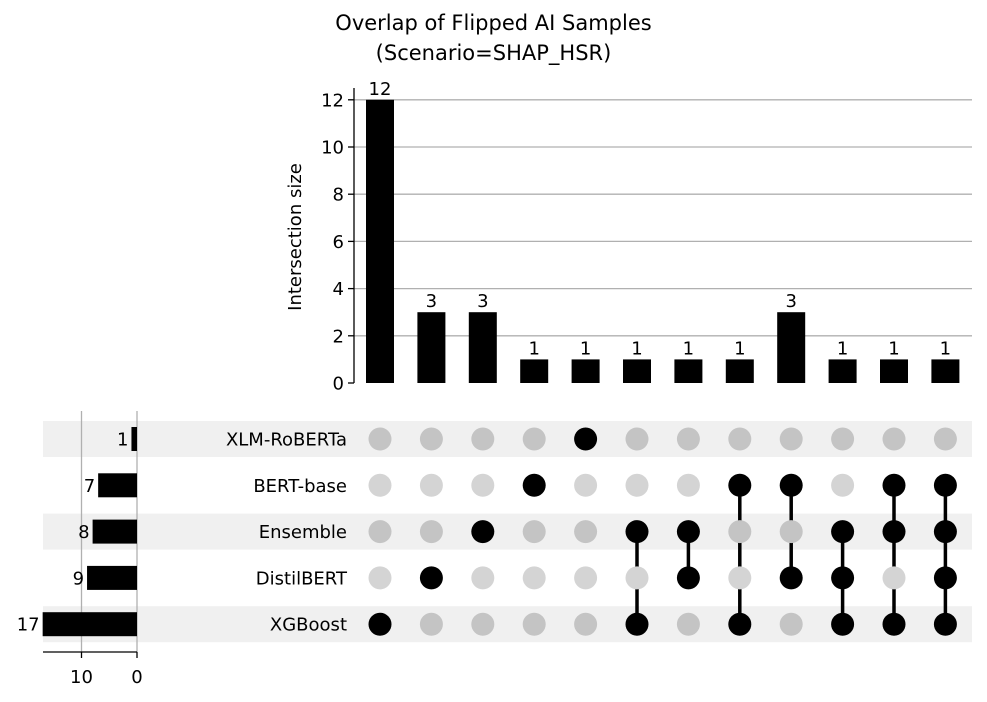 The height and width of the screenshot is (702, 987). I want to click on y-axis-label: Intersection size, so click(295, 237).